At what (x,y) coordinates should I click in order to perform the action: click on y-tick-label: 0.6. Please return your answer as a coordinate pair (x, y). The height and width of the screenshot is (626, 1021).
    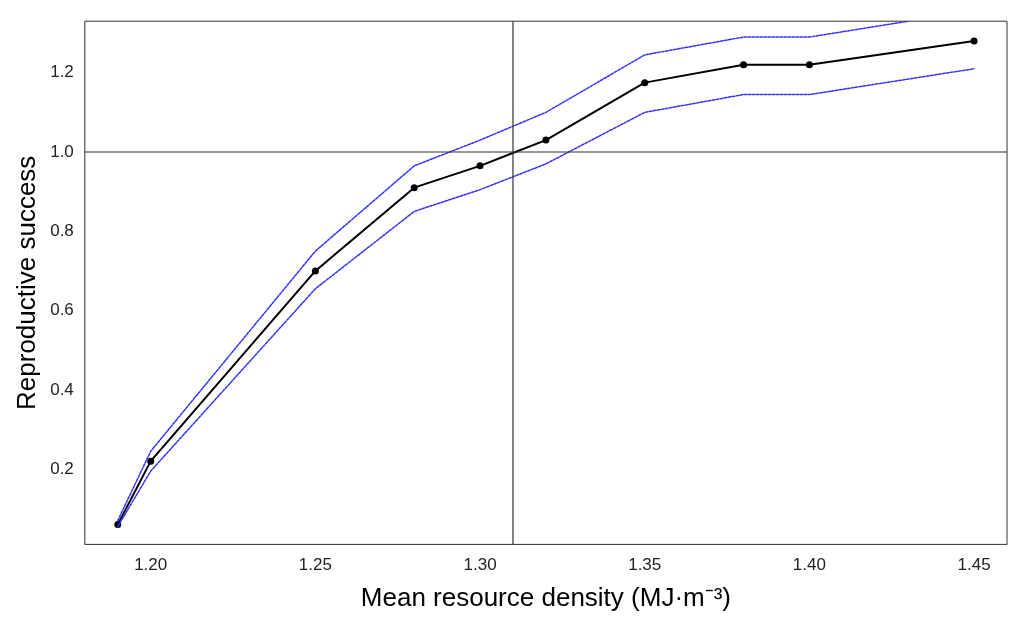
    Looking at the image, I should click on (62, 310).